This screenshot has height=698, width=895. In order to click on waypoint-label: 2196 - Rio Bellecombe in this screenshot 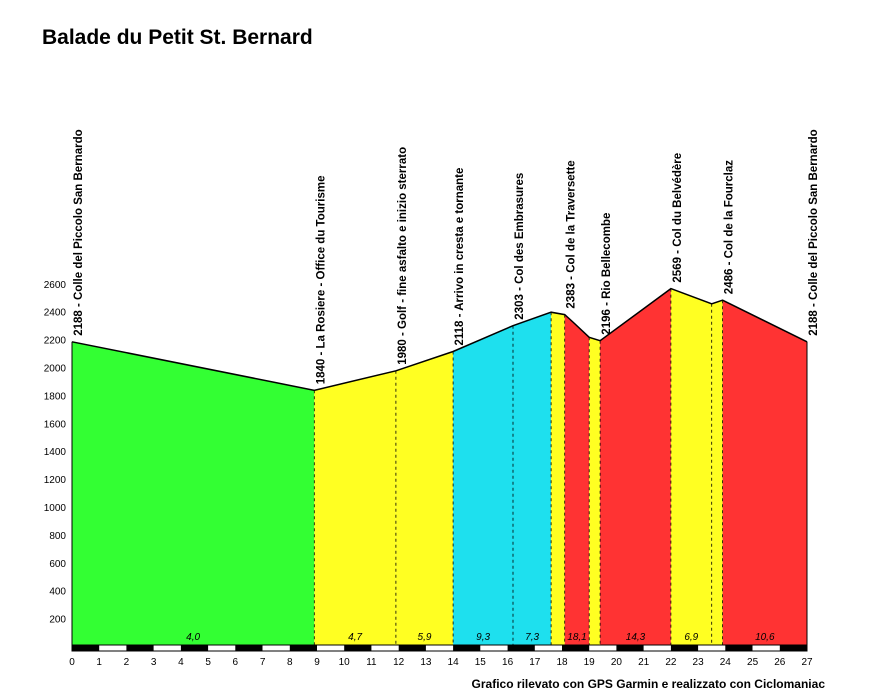, I will do `click(607, 274)`.